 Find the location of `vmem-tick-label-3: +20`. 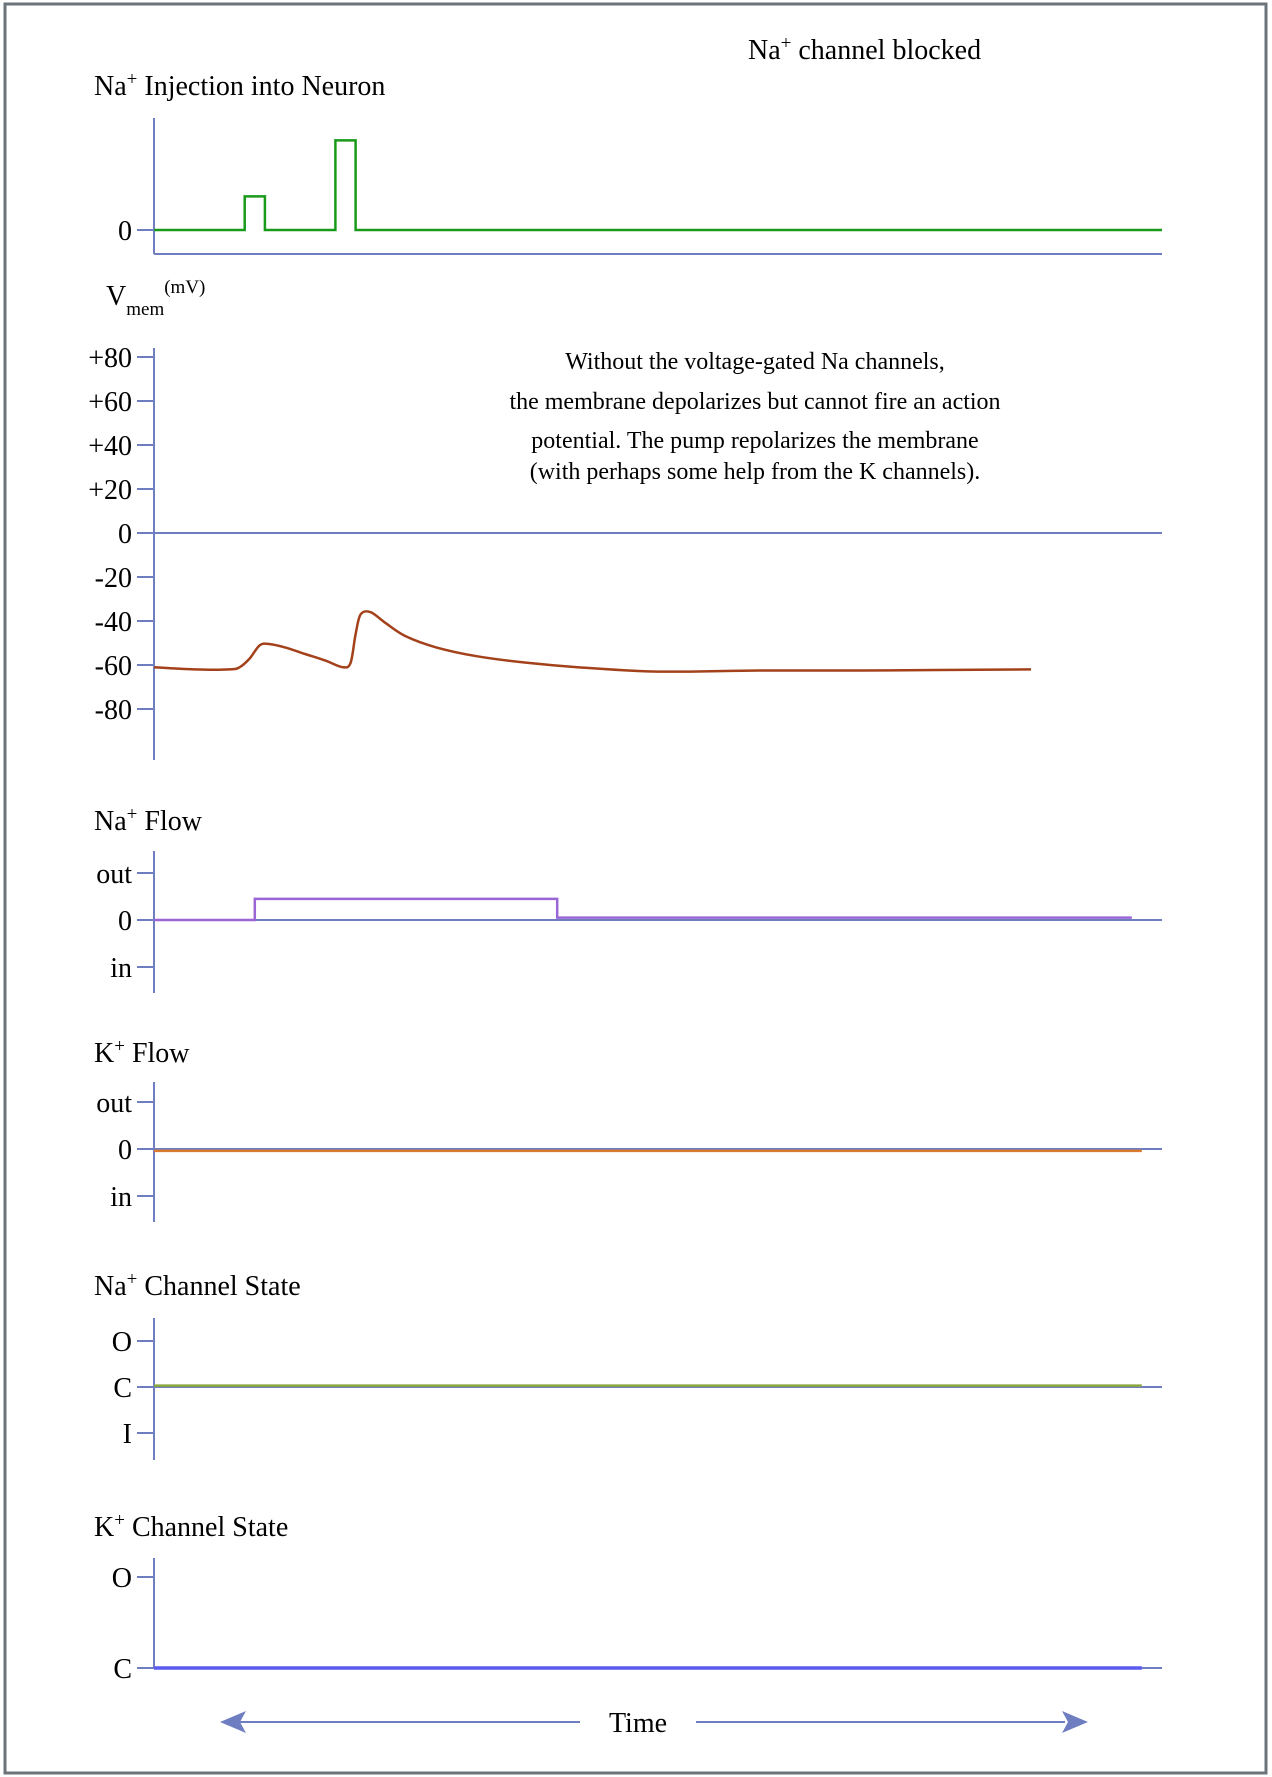

vmem-tick-label-3: +20 is located at coordinates (110, 490).